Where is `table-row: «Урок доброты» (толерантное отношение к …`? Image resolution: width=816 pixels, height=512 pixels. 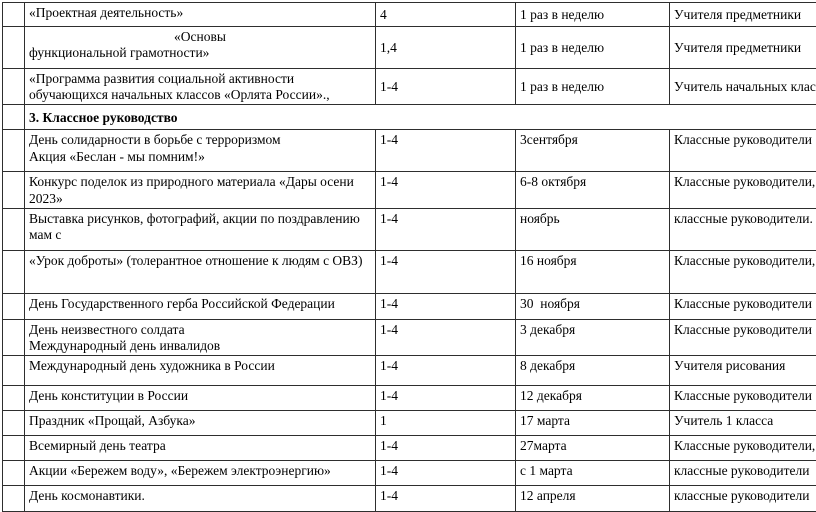 table-row: «Урок доброты» (толерантное отношение к … is located at coordinates (409, 271).